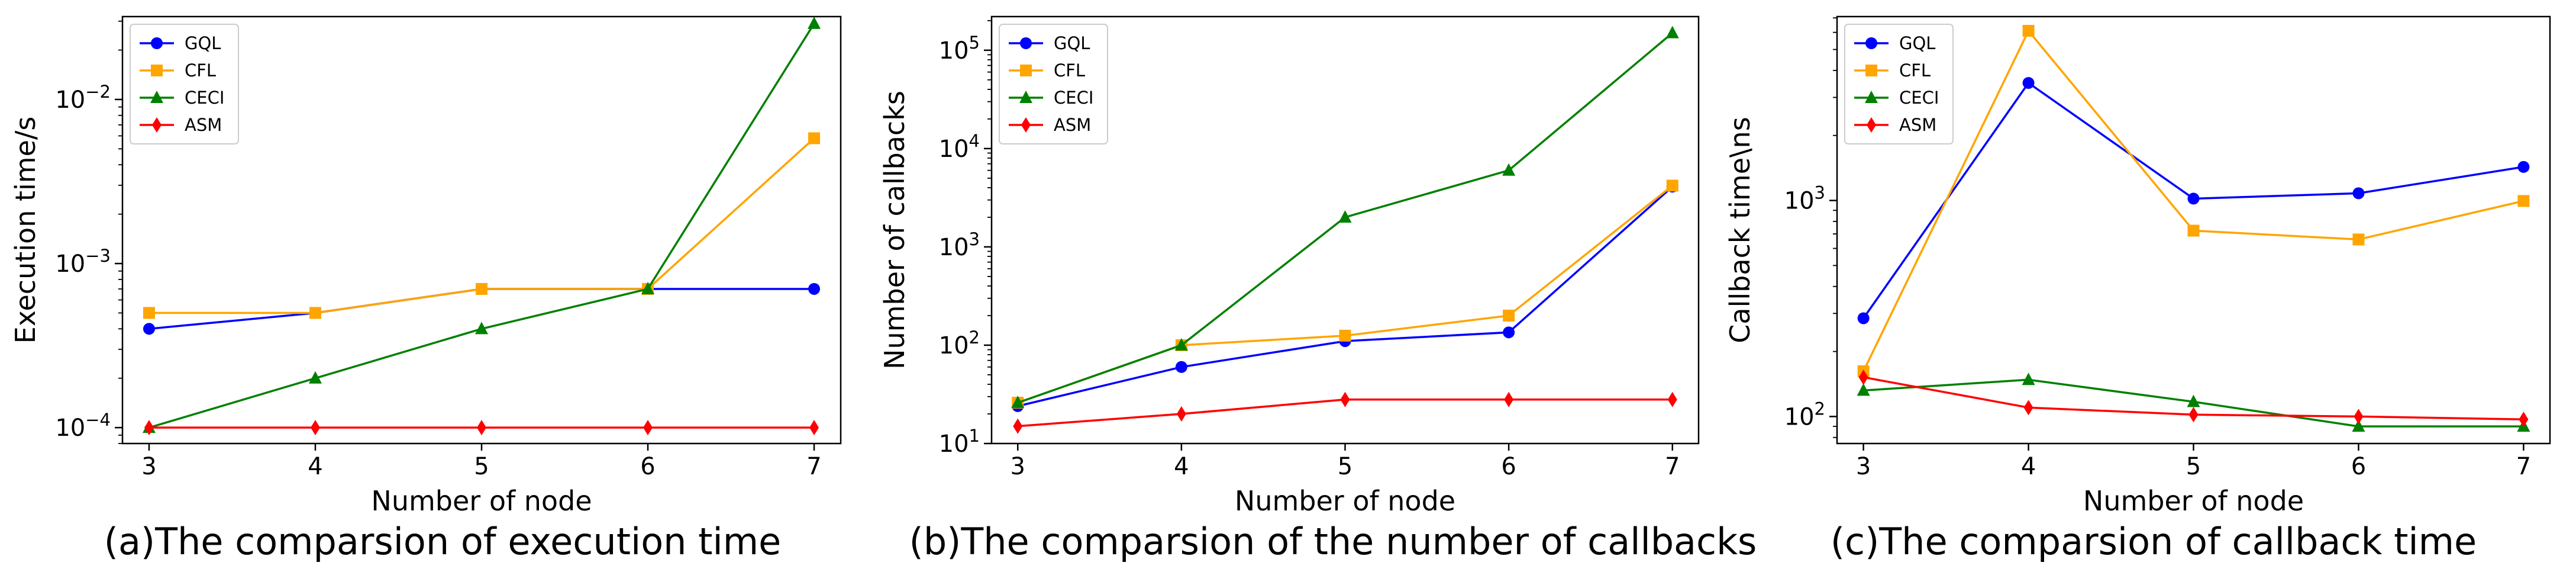 This screenshot has width=2576, height=572. I want to click on panel-caption: (a)The comparsion of execution time, so click(443, 541).